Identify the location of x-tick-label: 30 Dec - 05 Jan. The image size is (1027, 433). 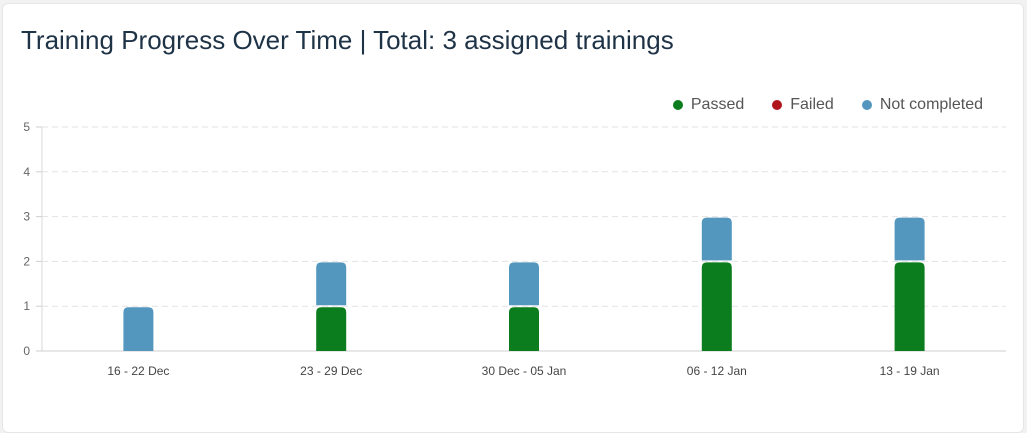
(524, 371).